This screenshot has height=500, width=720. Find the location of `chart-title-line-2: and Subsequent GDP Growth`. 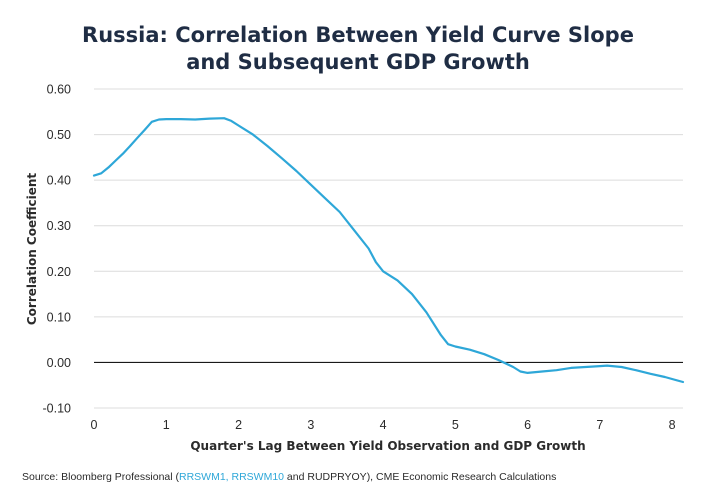

chart-title-line-2: and Subsequent GDP Growth is located at coordinates (358, 62).